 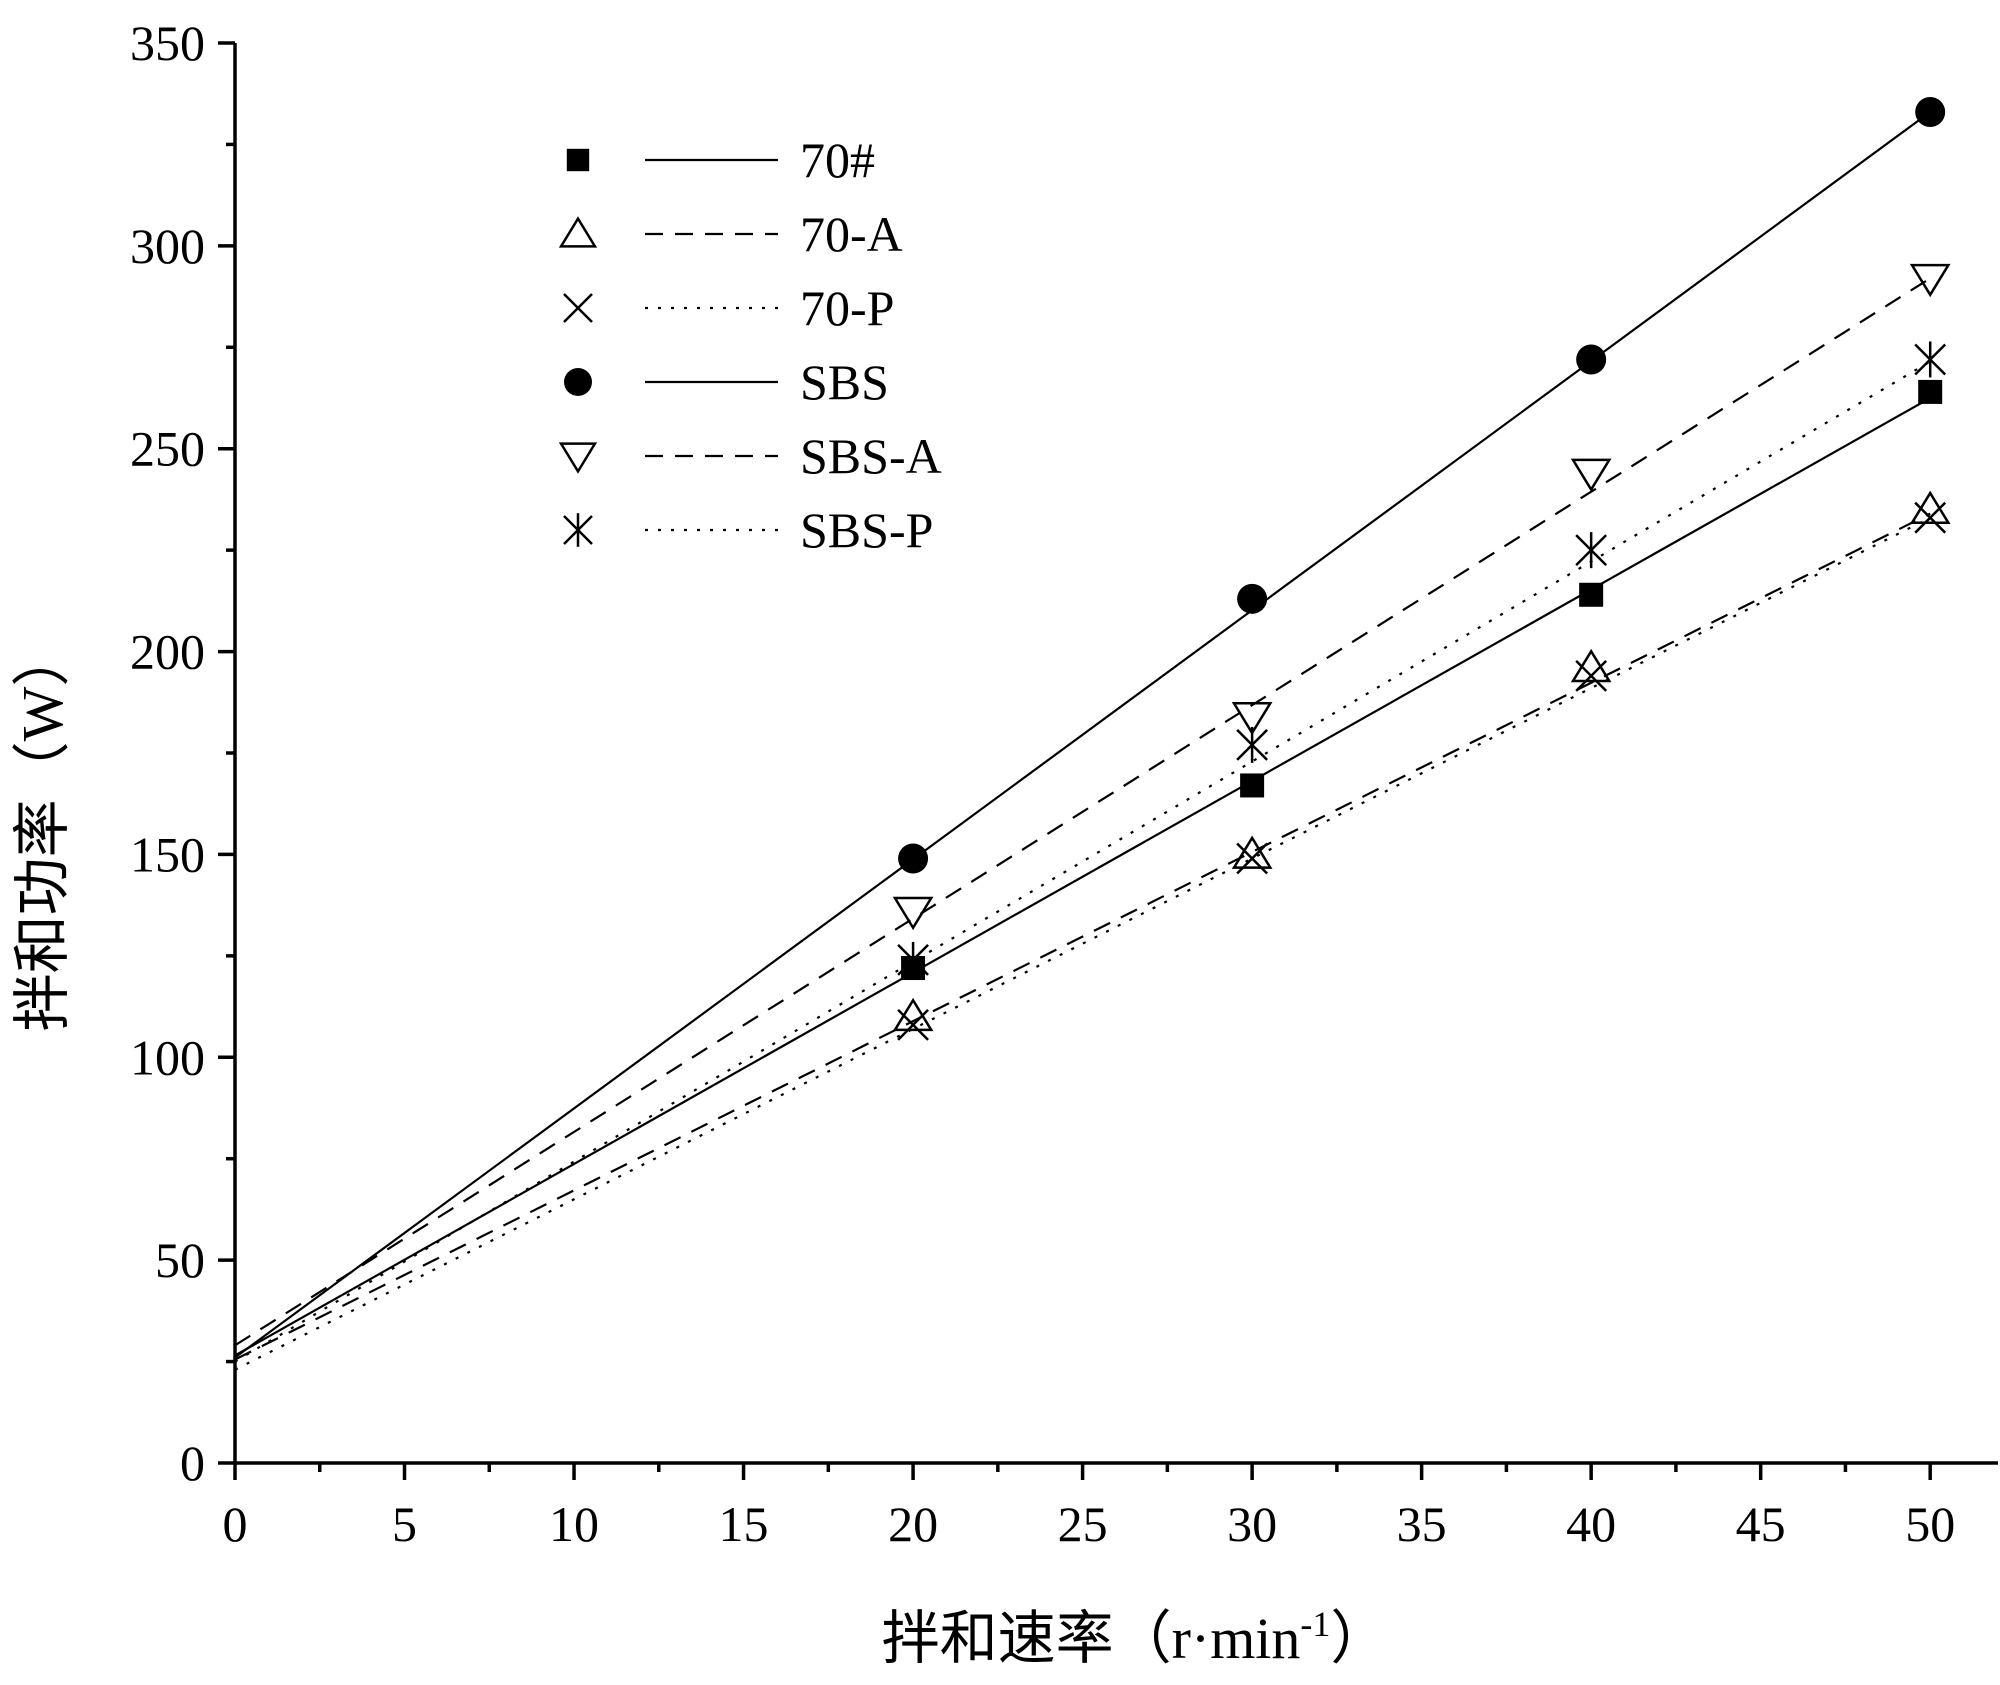 What do you see at coordinates (1083, 1524) in the screenshot?
I see `x-tick-label: 25` at bounding box center [1083, 1524].